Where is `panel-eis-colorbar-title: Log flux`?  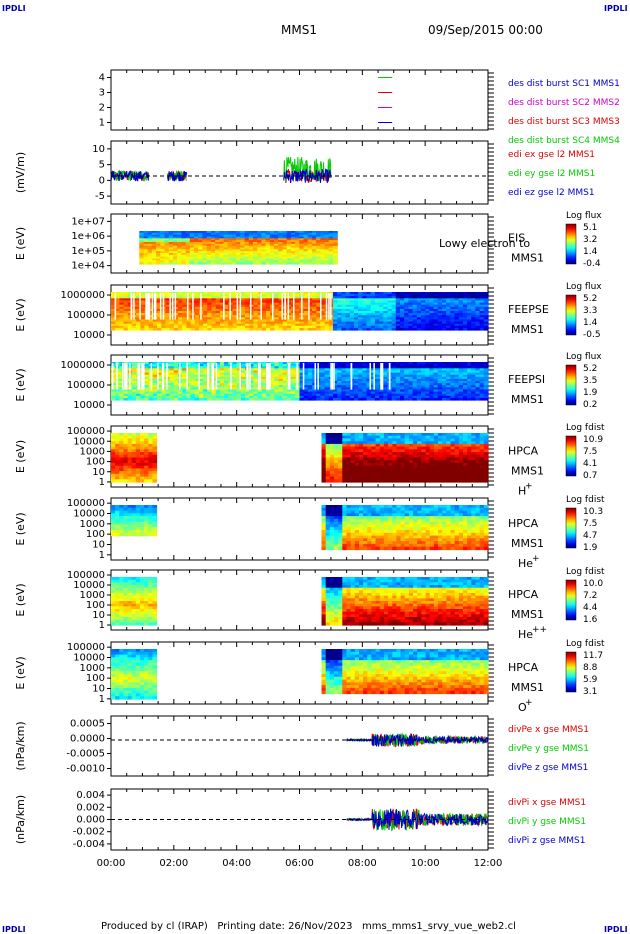 panel-eis-colorbar-title: Log flux is located at coordinates (584, 216).